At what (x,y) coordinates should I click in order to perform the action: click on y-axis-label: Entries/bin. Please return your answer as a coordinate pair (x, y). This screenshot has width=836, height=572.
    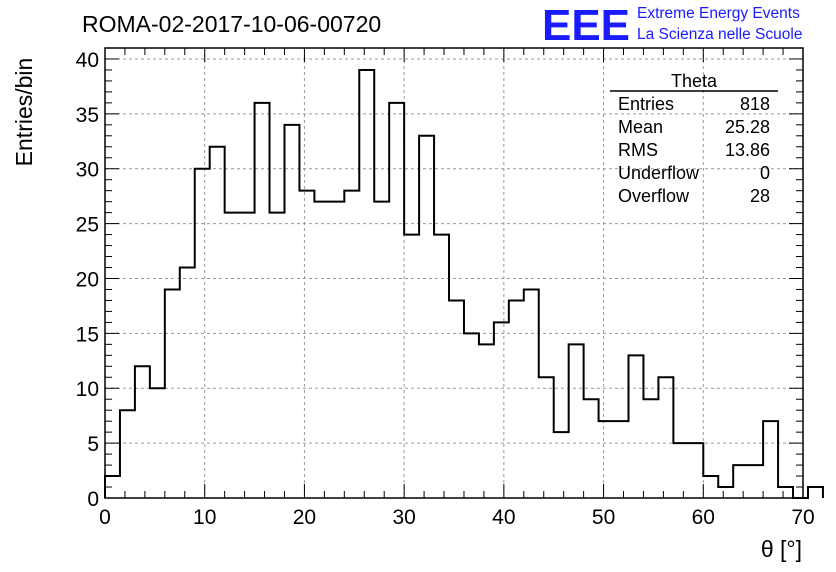
    Looking at the image, I should click on (24, 112).